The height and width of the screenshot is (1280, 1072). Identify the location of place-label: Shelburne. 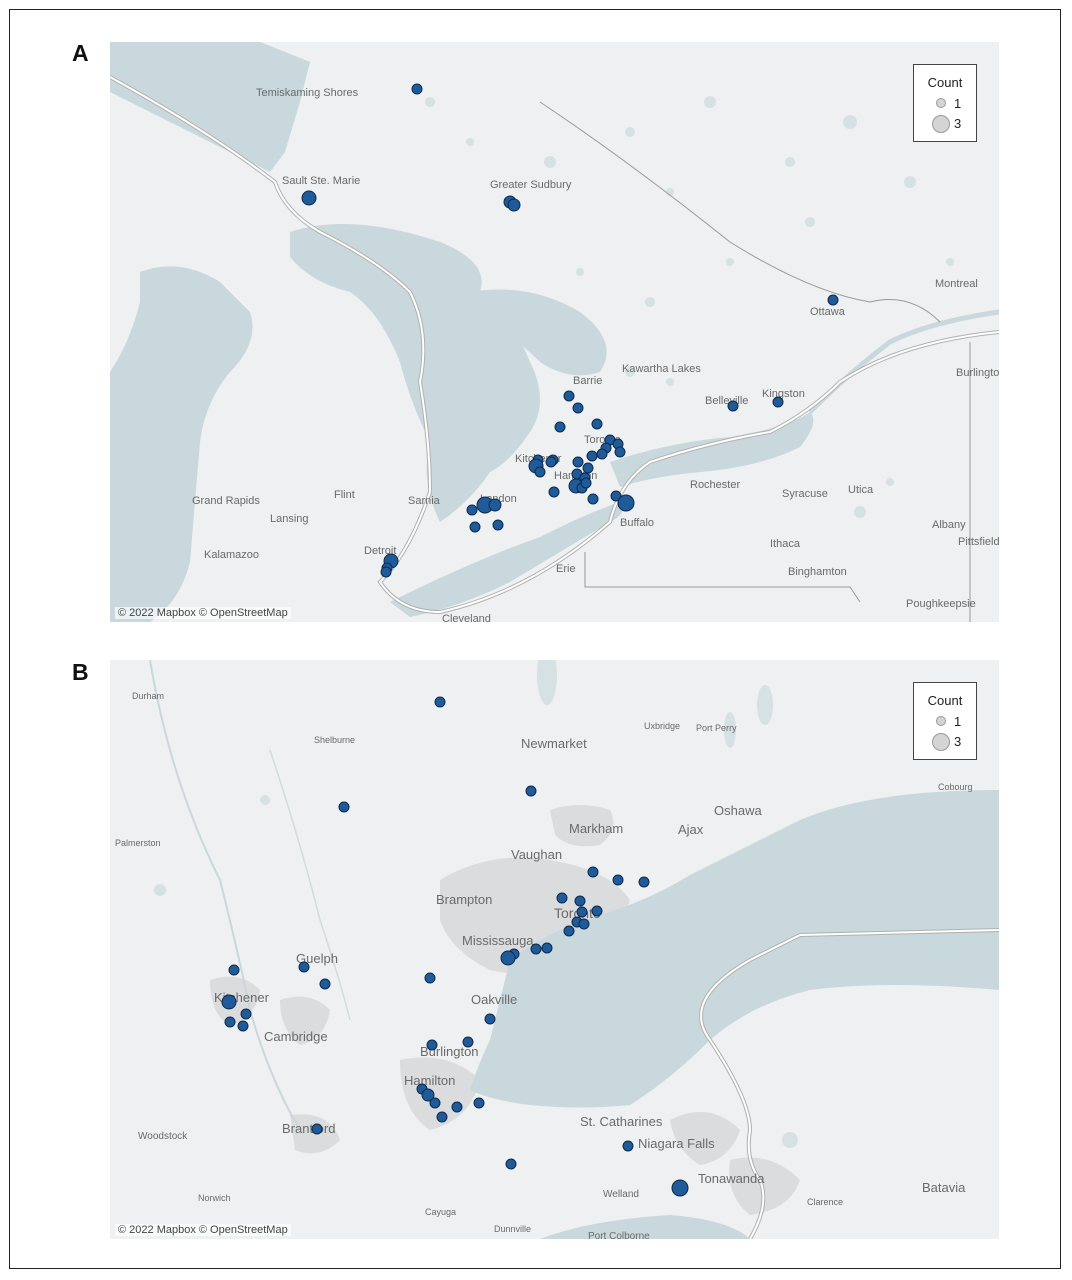
(334, 740).